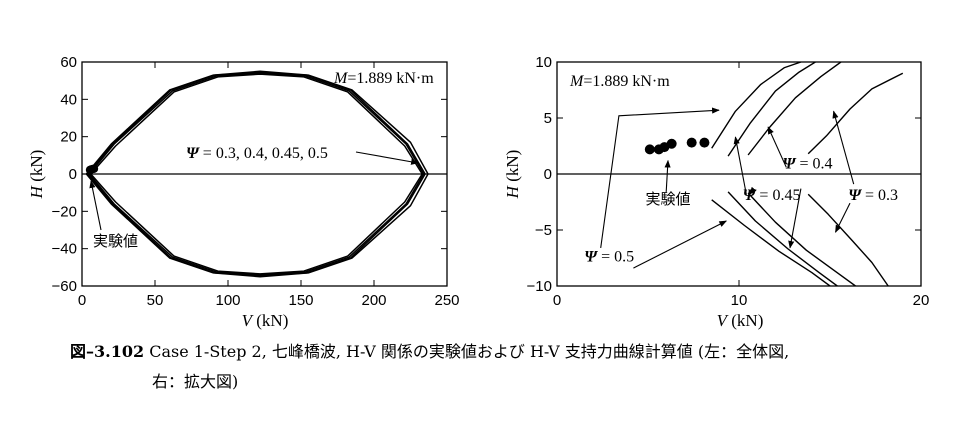  What do you see at coordinates (257, 153) in the screenshot?
I see `psi-series-label: Ψ = 0.3, 0.4, 0.45, 0.5` at bounding box center [257, 153].